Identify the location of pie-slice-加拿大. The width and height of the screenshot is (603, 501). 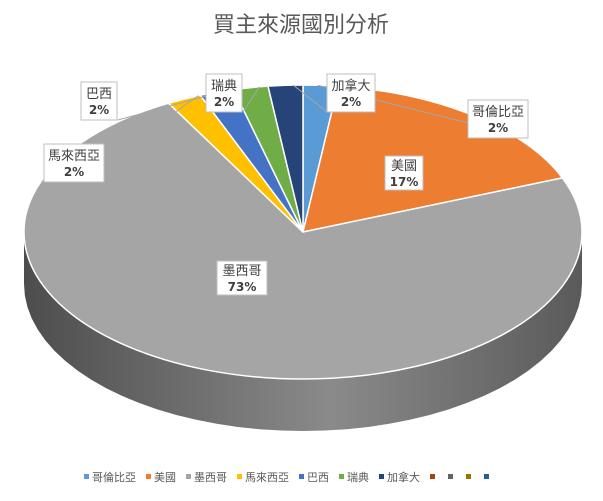
(285, 158).